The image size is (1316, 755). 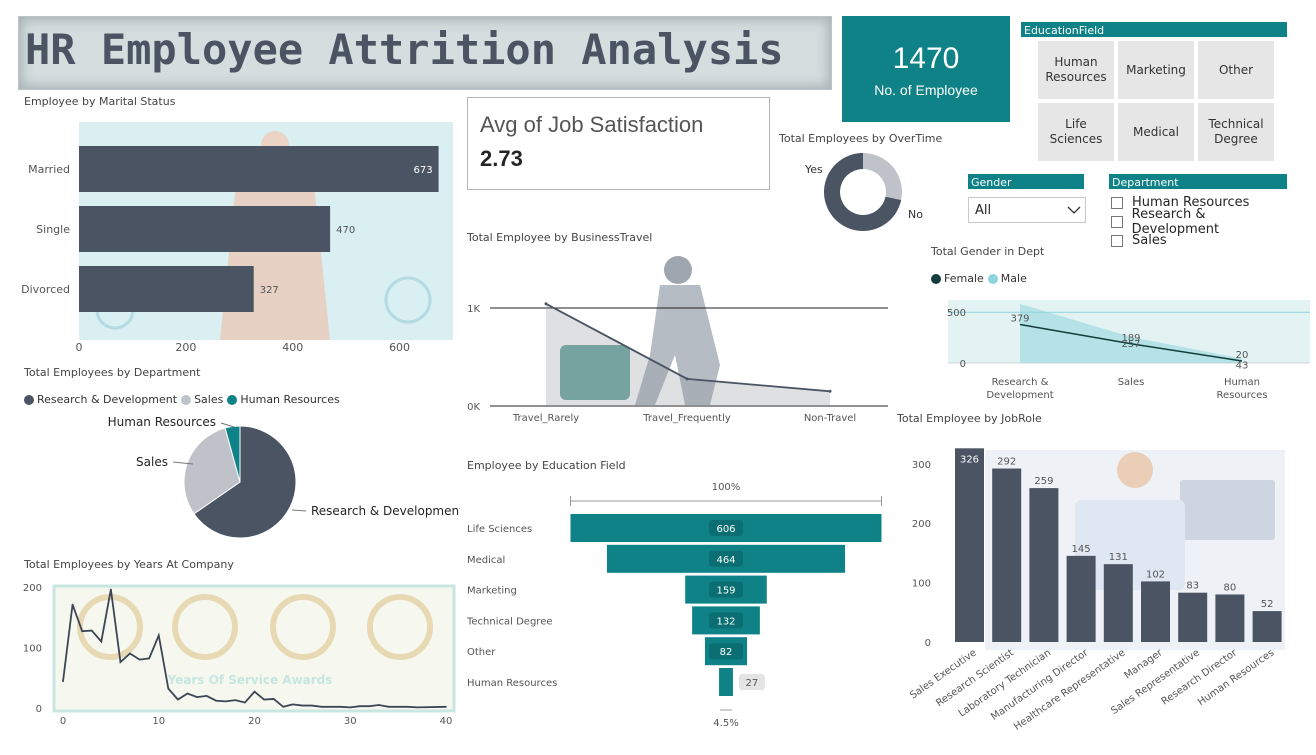 I want to click on female-line, so click(x=1131, y=342).